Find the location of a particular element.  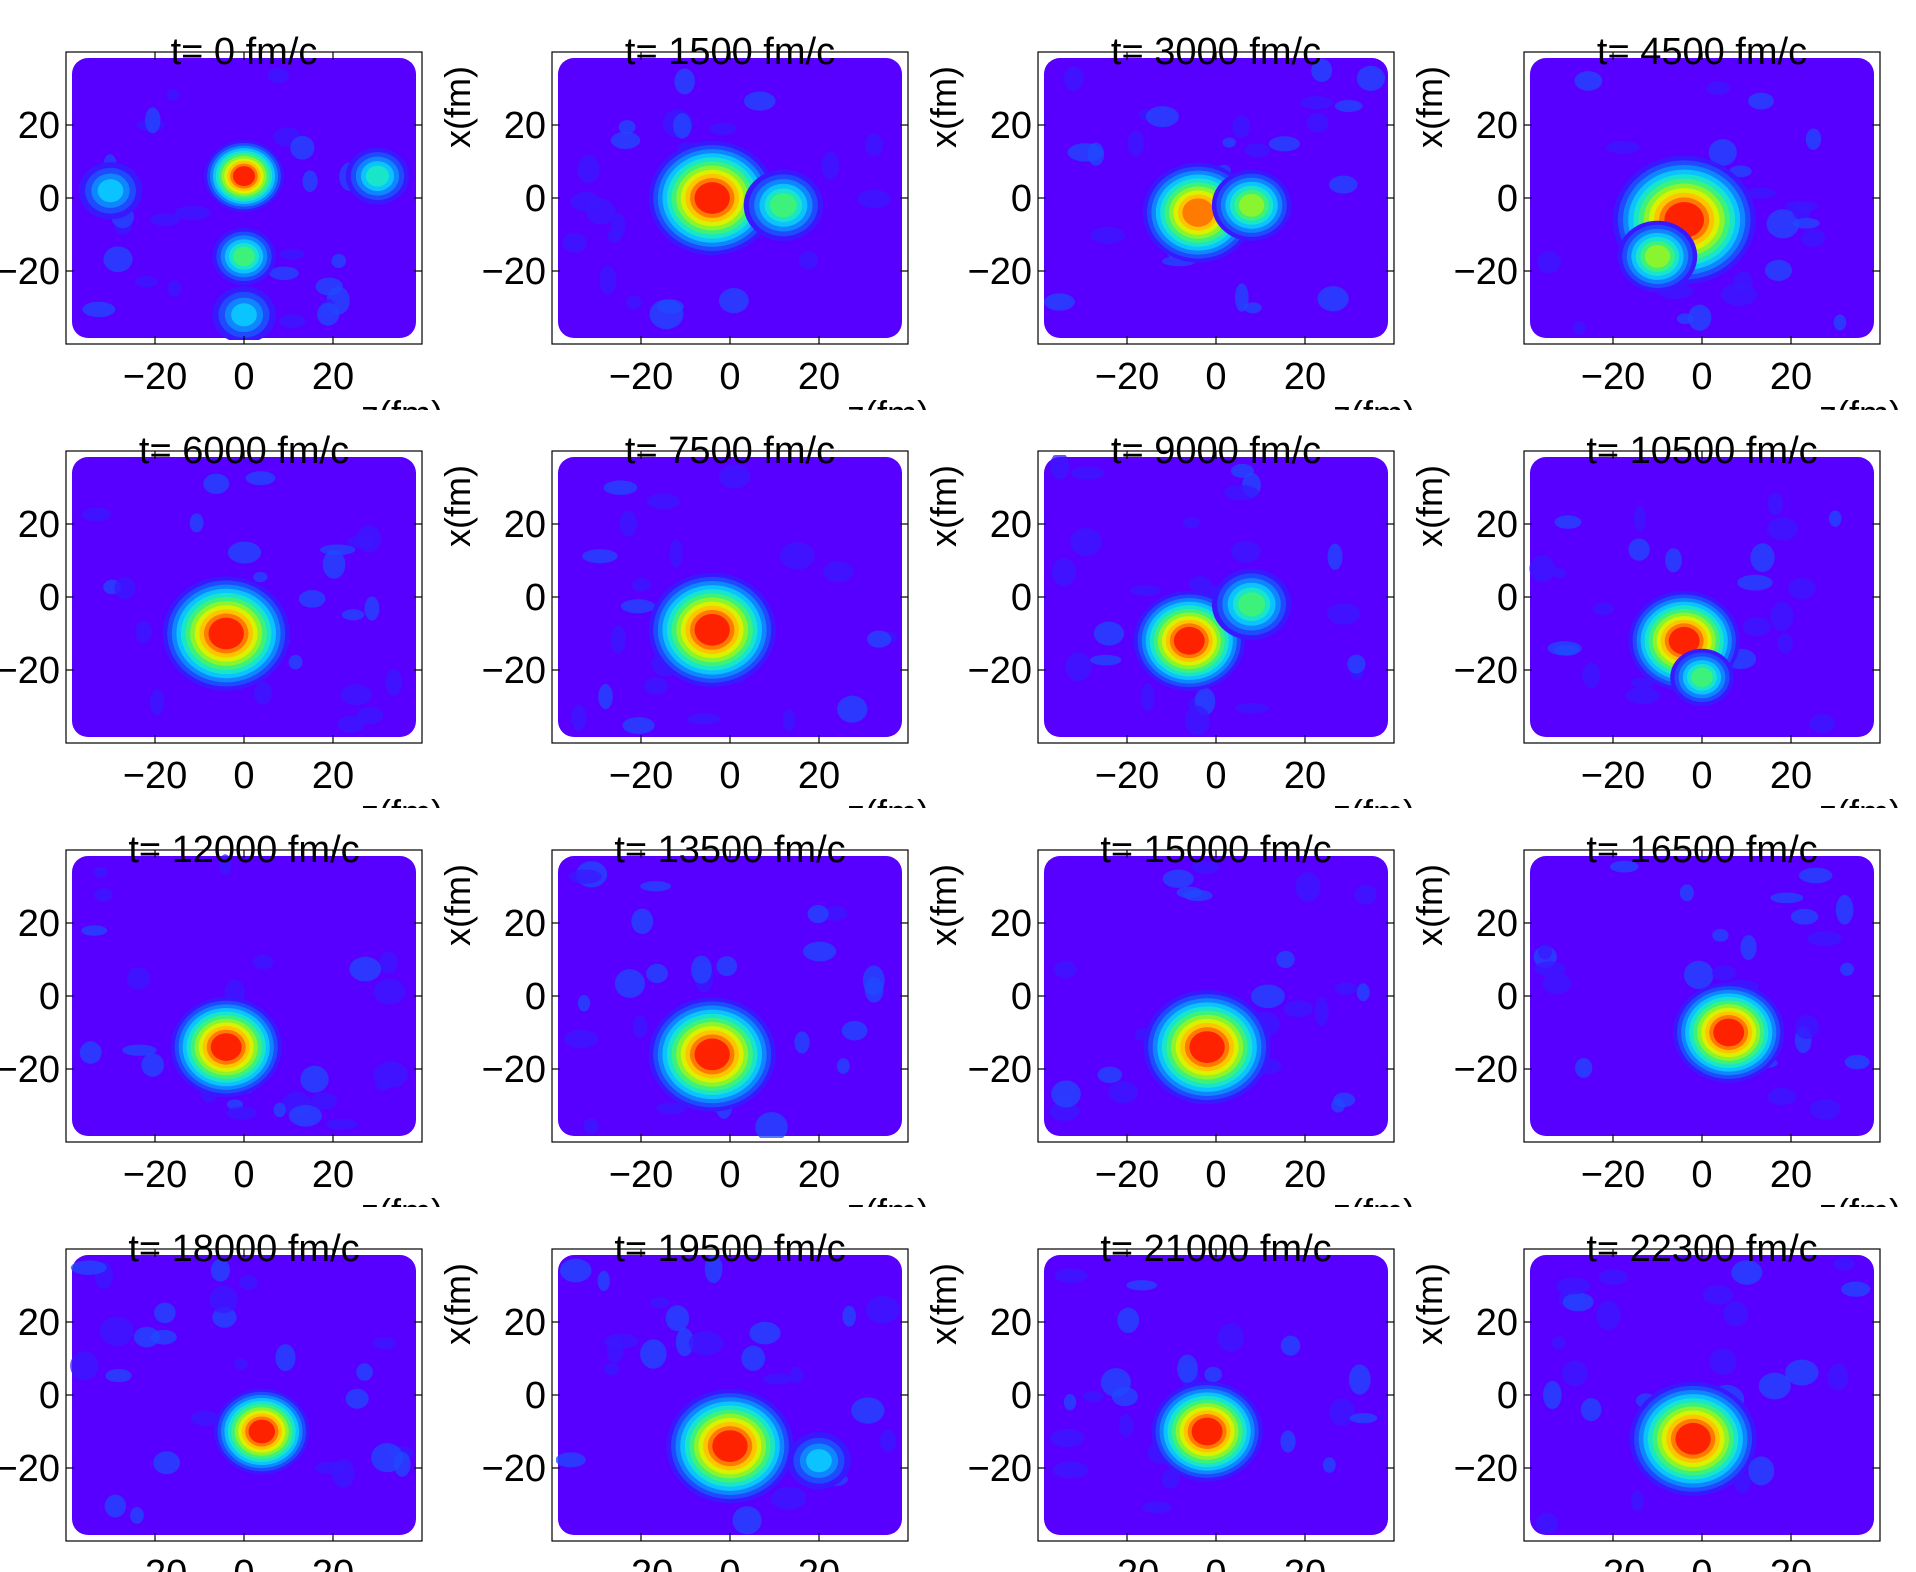

y-axis-label: x(fm) is located at coordinates (943, 107).